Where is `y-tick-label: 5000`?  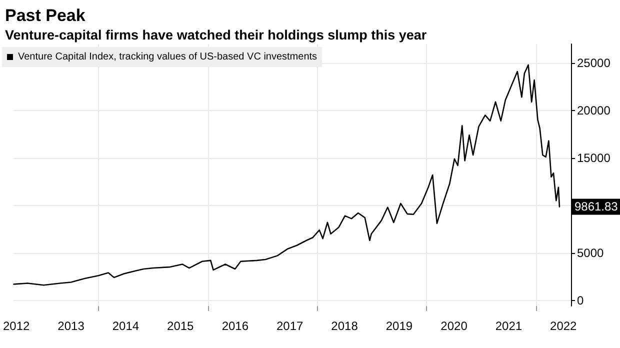 y-tick-label: 5000 is located at coordinates (590, 253).